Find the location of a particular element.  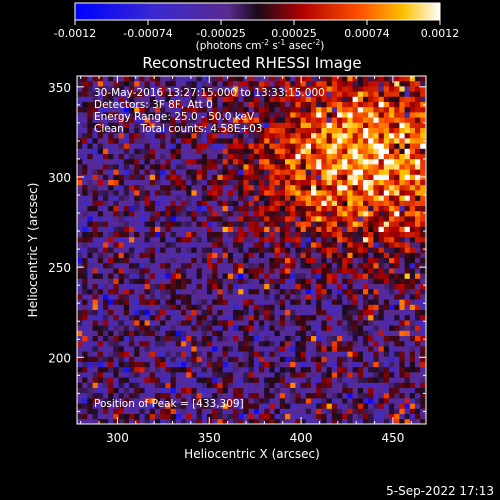

x-tick-label: 400 is located at coordinates (301, 438).